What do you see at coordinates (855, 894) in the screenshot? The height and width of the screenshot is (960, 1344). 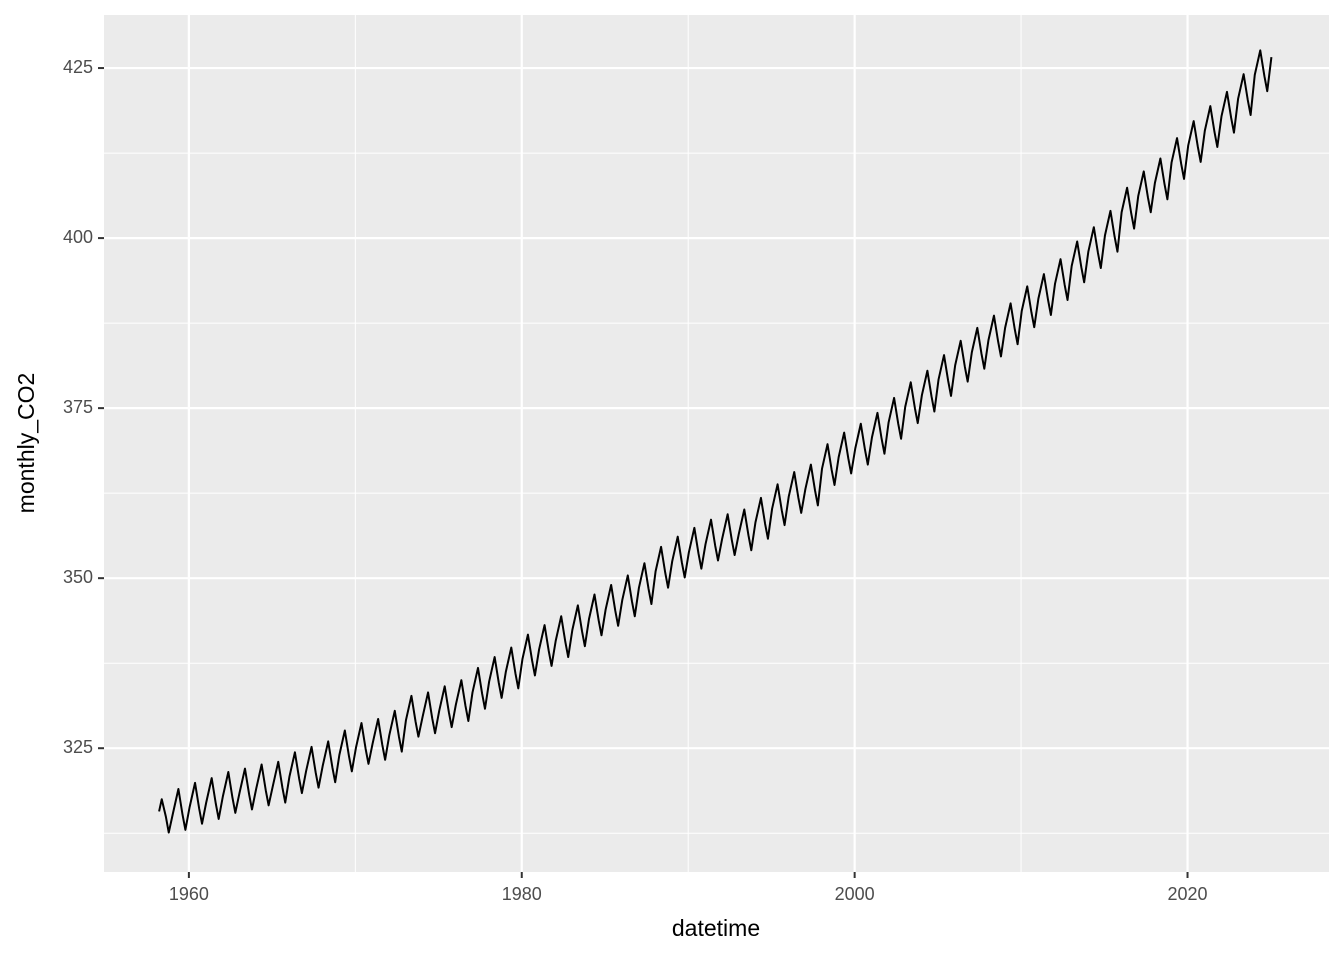 I see `x-tick-label: 2000` at bounding box center [855, 894].